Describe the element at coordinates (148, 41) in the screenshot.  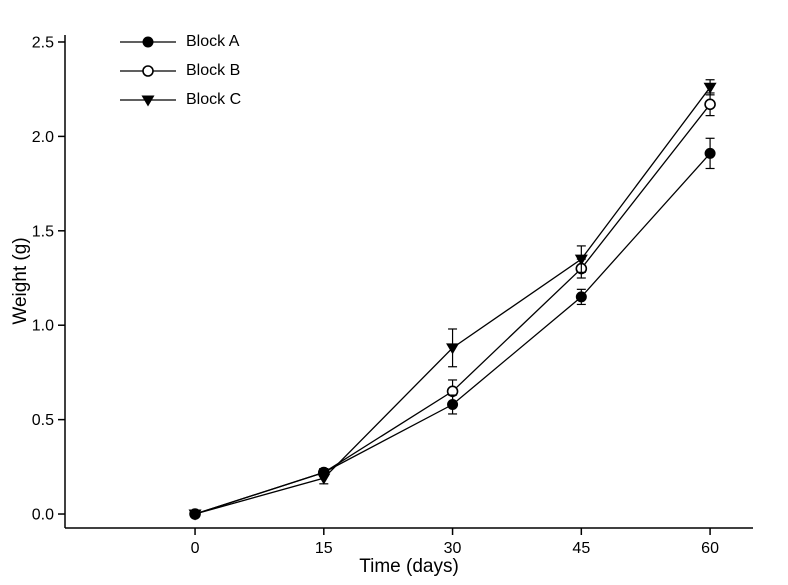
I see `filled-circle-marker-icon` at that location.